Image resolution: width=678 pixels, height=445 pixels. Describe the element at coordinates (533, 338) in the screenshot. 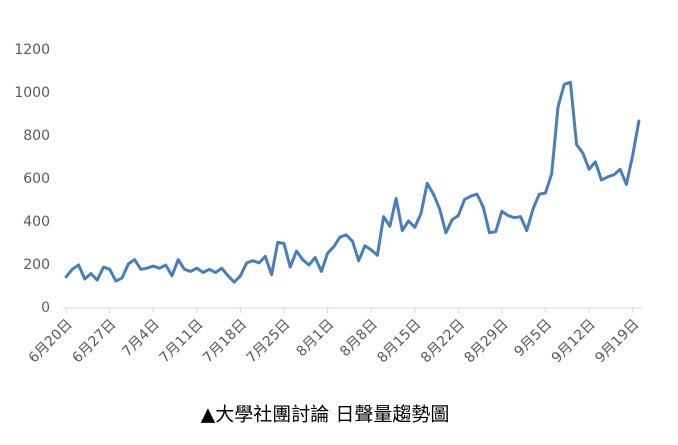

I see `x-tick-label: 9月5日` at that location.